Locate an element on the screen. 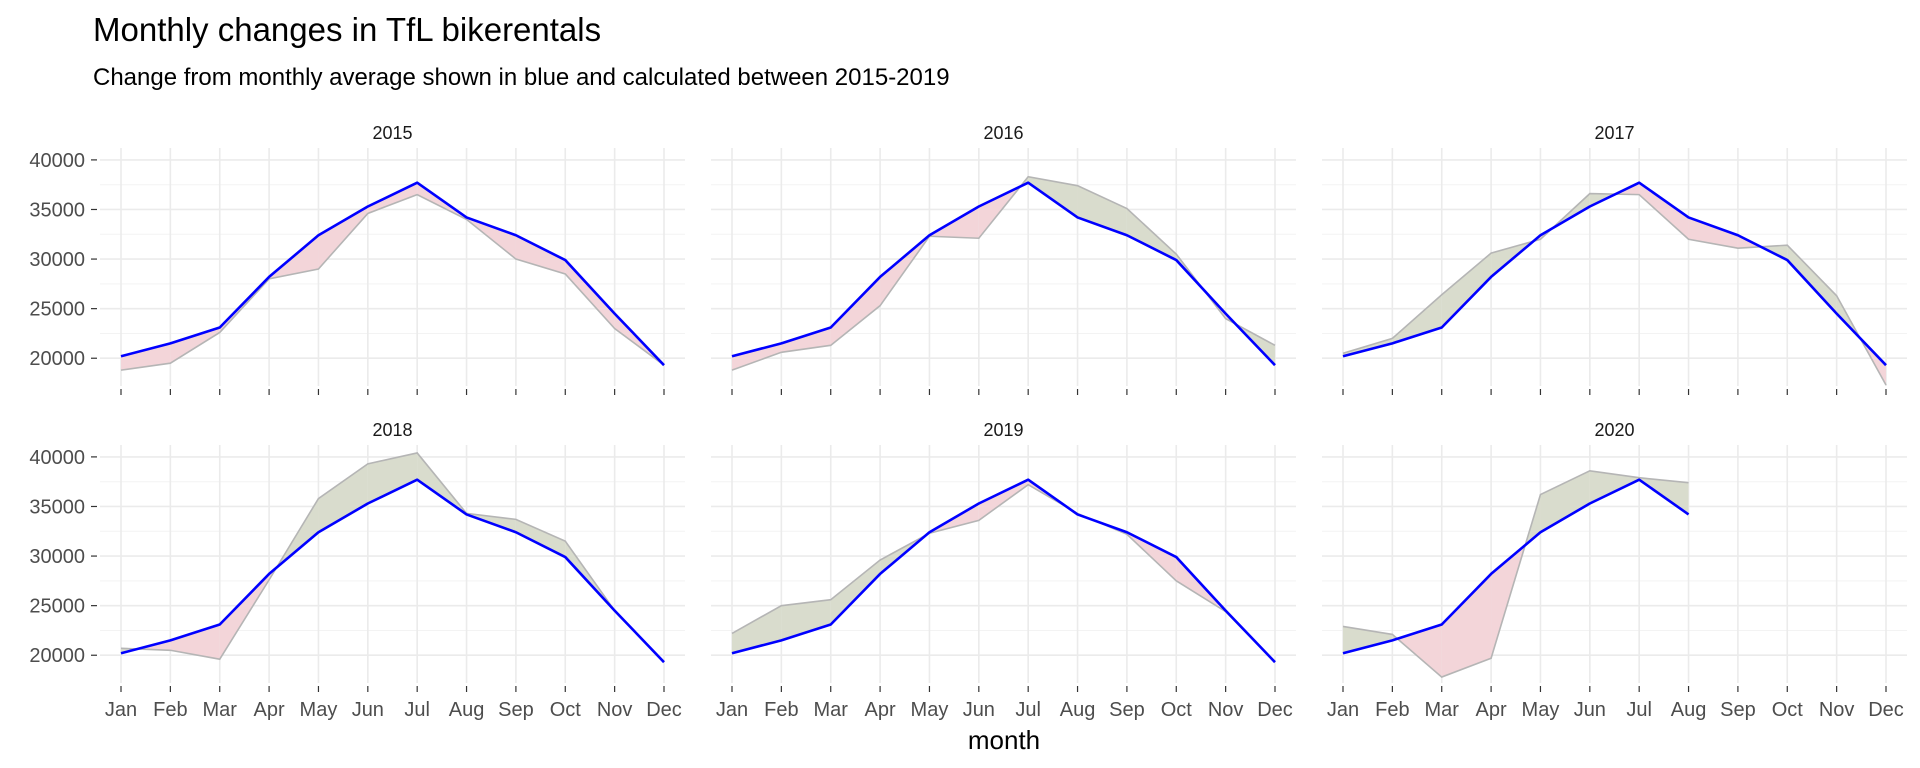 The height and width of the screenshot is (768, 1920). panel-strip-label: 2017 is located at coordinates (1614, 133).